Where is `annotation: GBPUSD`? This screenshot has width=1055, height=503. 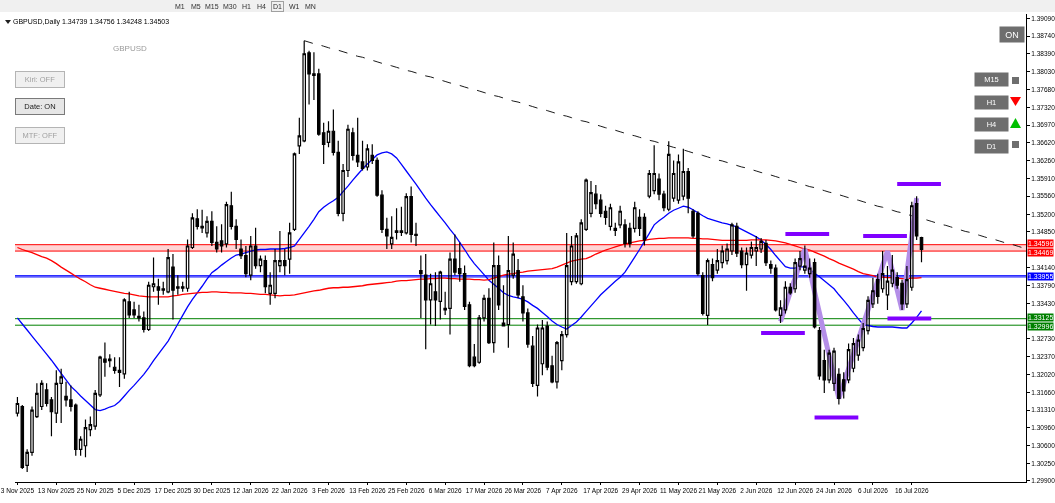 annotation: GBPUSD is located at coordinates (130, 48).